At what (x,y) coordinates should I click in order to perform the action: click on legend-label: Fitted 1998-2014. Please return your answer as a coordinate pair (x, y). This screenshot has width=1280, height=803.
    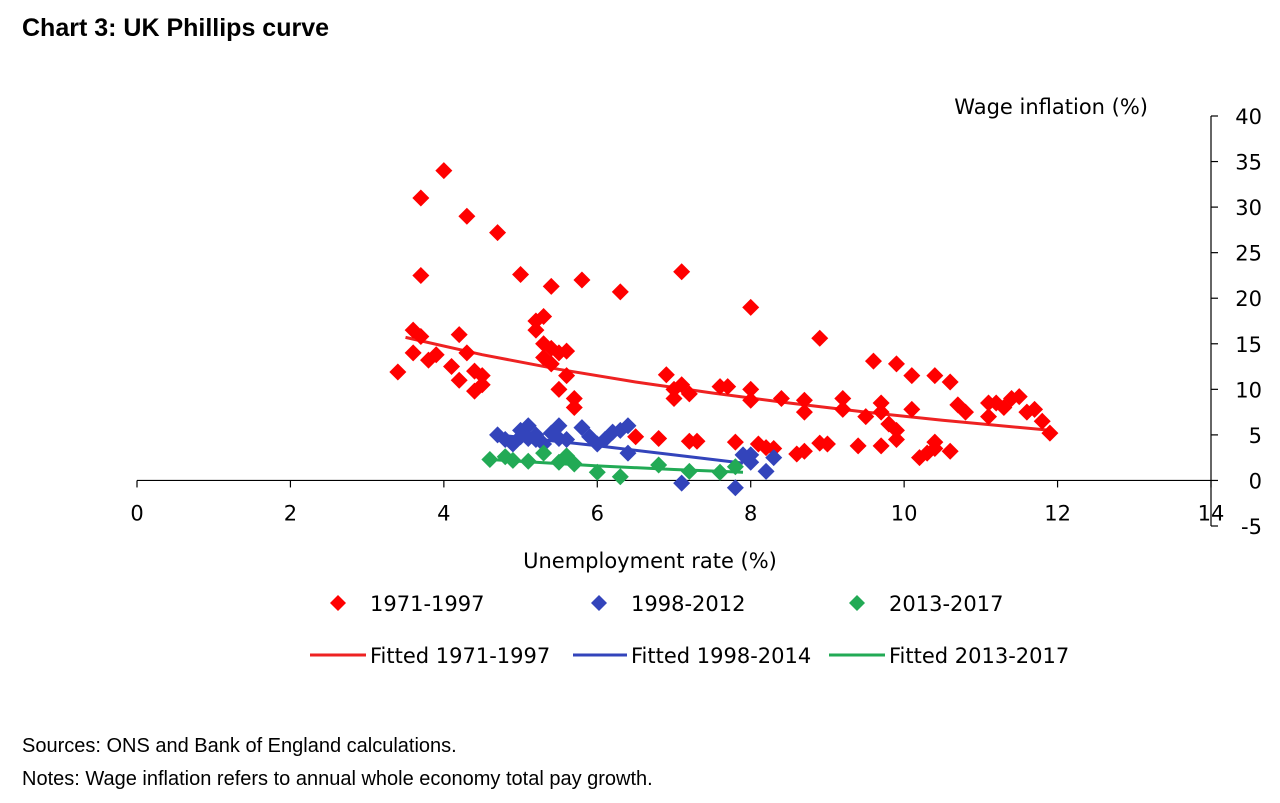
    Looking at the image, I should click on (721, 656).